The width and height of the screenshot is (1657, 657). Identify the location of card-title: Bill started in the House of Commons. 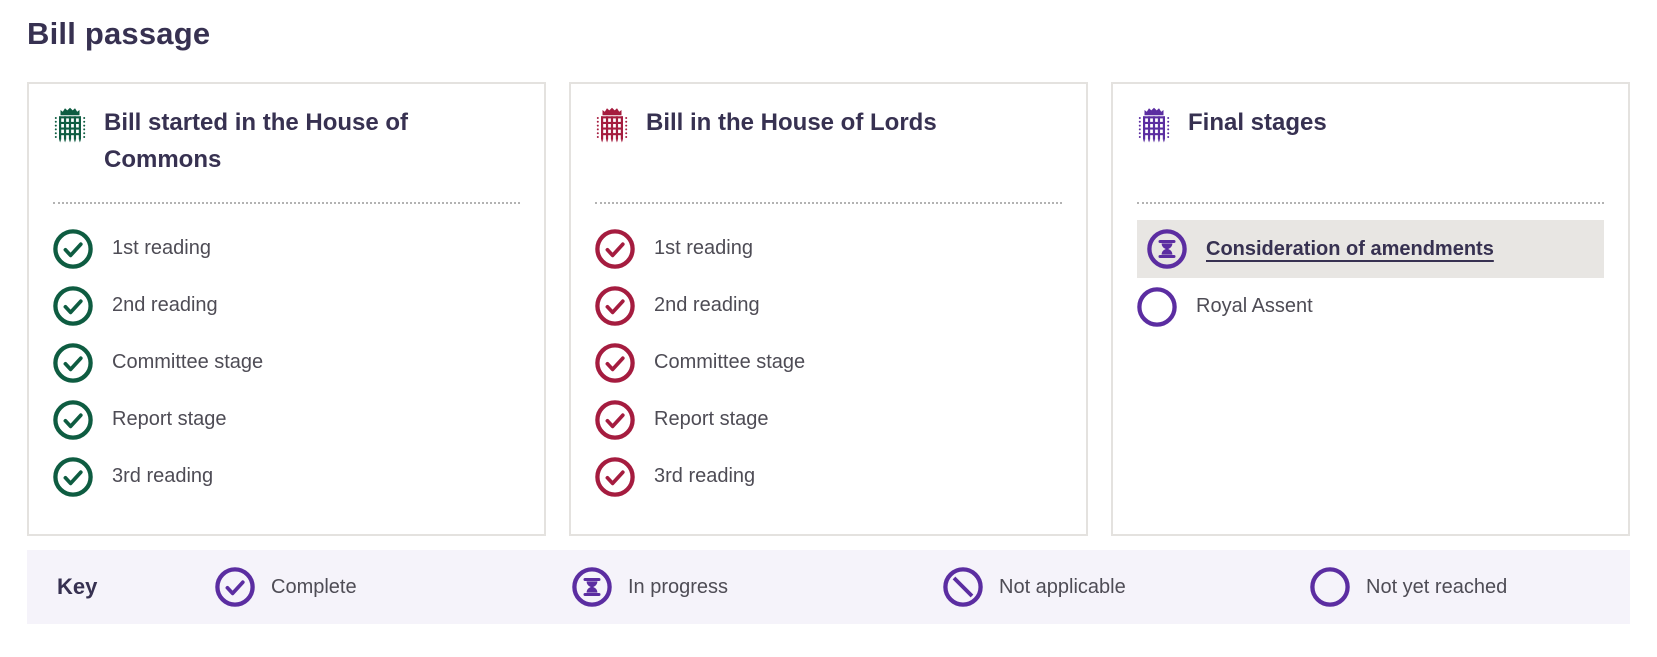
(256, 141).